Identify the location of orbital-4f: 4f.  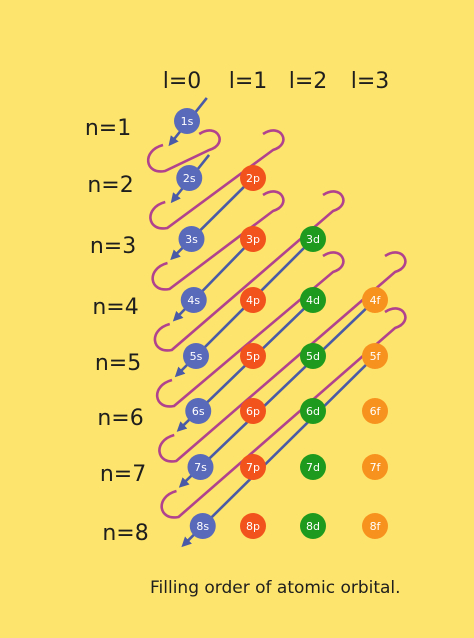
(375, 300).